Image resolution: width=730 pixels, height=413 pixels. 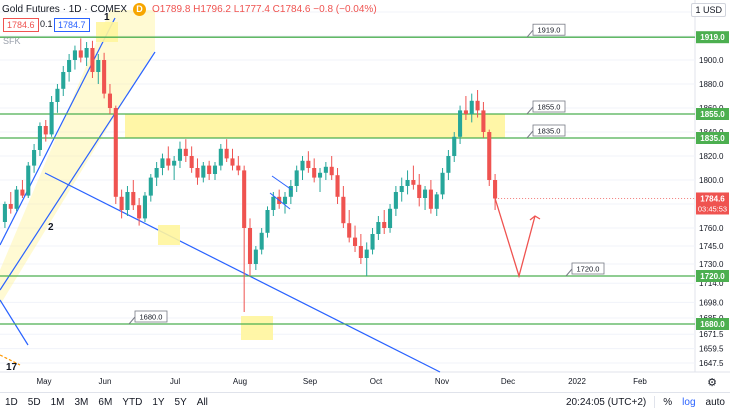 I want to click on timeframe-all: All, so click(x=202, y=402).